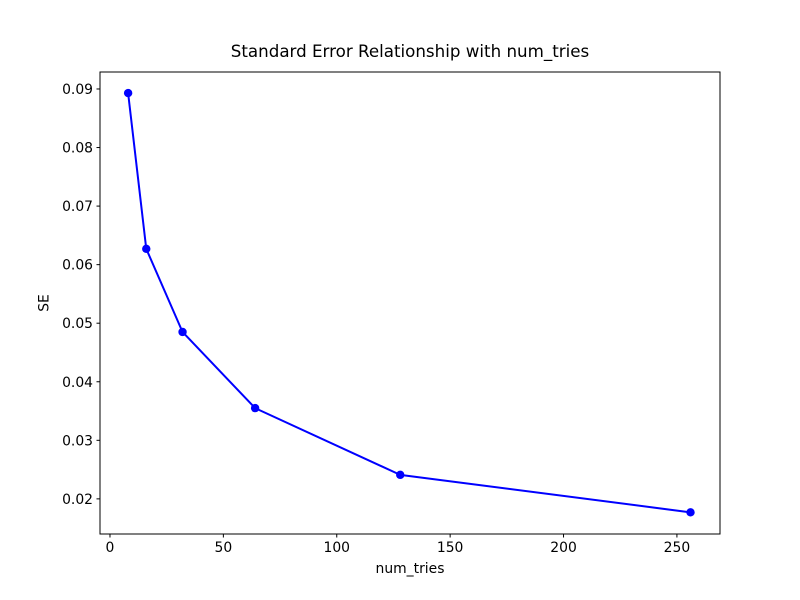 Image resolution: width=800 pixels, height=600 pixels. What do you see at coordinates (77, 324) in the screenshot?
I see `y-tick-label: 0.05` at bounding box center [77, 324].